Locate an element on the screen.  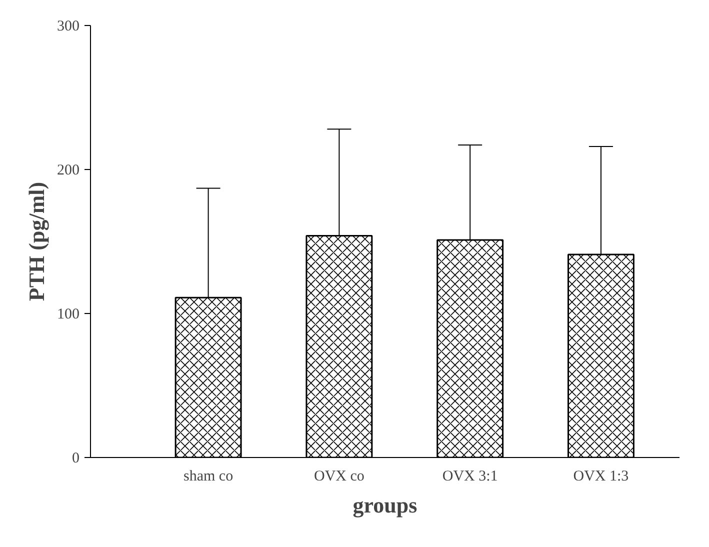
x-tick-label: sham co is located at coordinates (209, 476).